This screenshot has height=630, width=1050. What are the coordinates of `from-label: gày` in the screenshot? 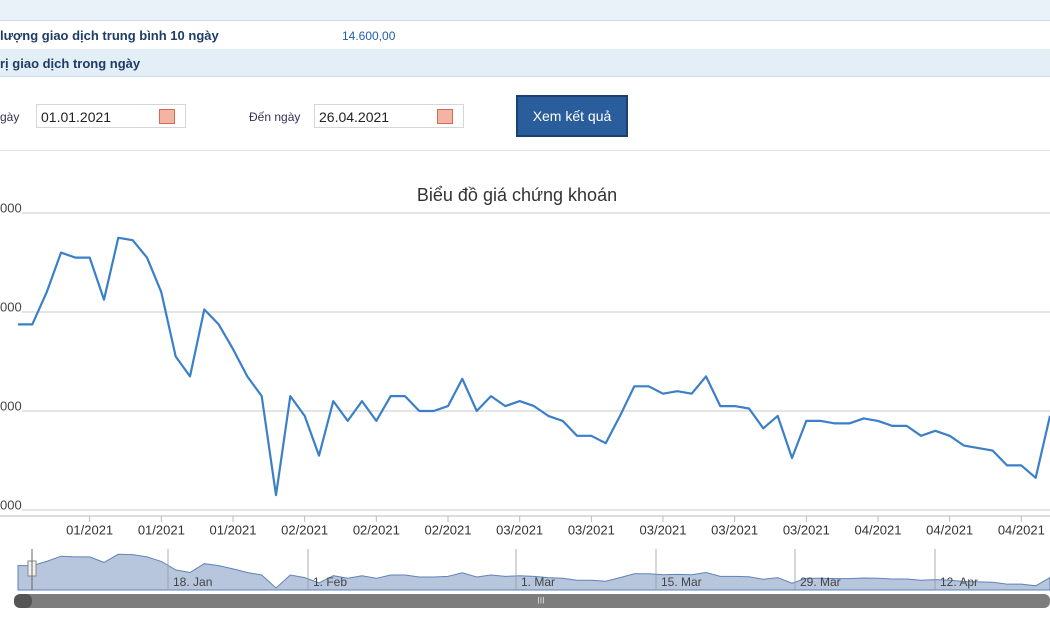 It's located at (10, 117).